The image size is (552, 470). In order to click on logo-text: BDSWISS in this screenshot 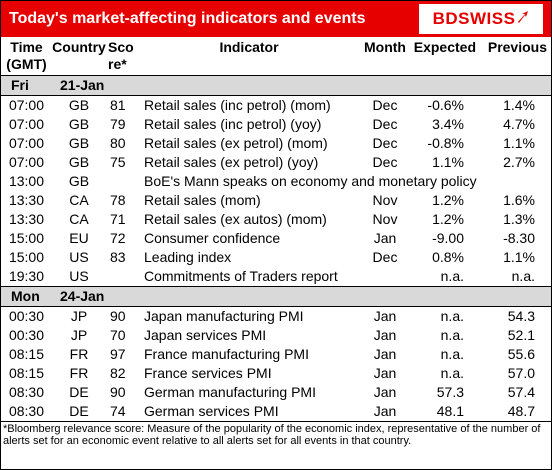, I will do `click(474, 18)`.